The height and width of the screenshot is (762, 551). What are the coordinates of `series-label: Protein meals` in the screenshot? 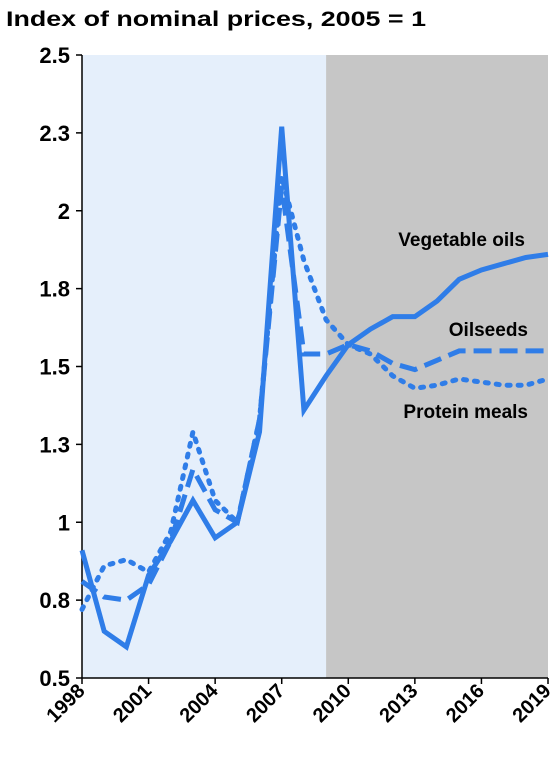 It's located at (465, 412).